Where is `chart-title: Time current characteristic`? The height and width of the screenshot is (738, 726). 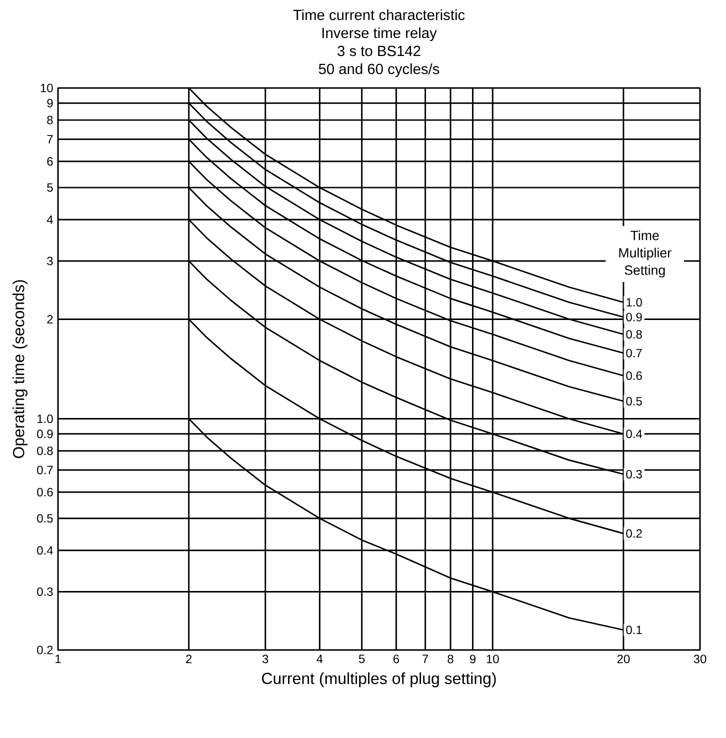 chart-title: Time current characteristic is located at coordinates (379, 14).